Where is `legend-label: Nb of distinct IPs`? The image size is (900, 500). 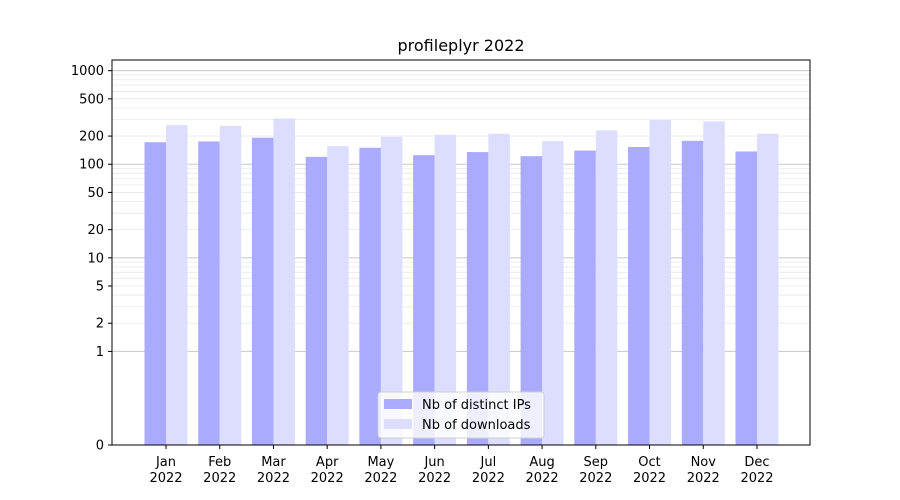 legend-label: Nb of distinct IPs is located at coordinates (476, 405).